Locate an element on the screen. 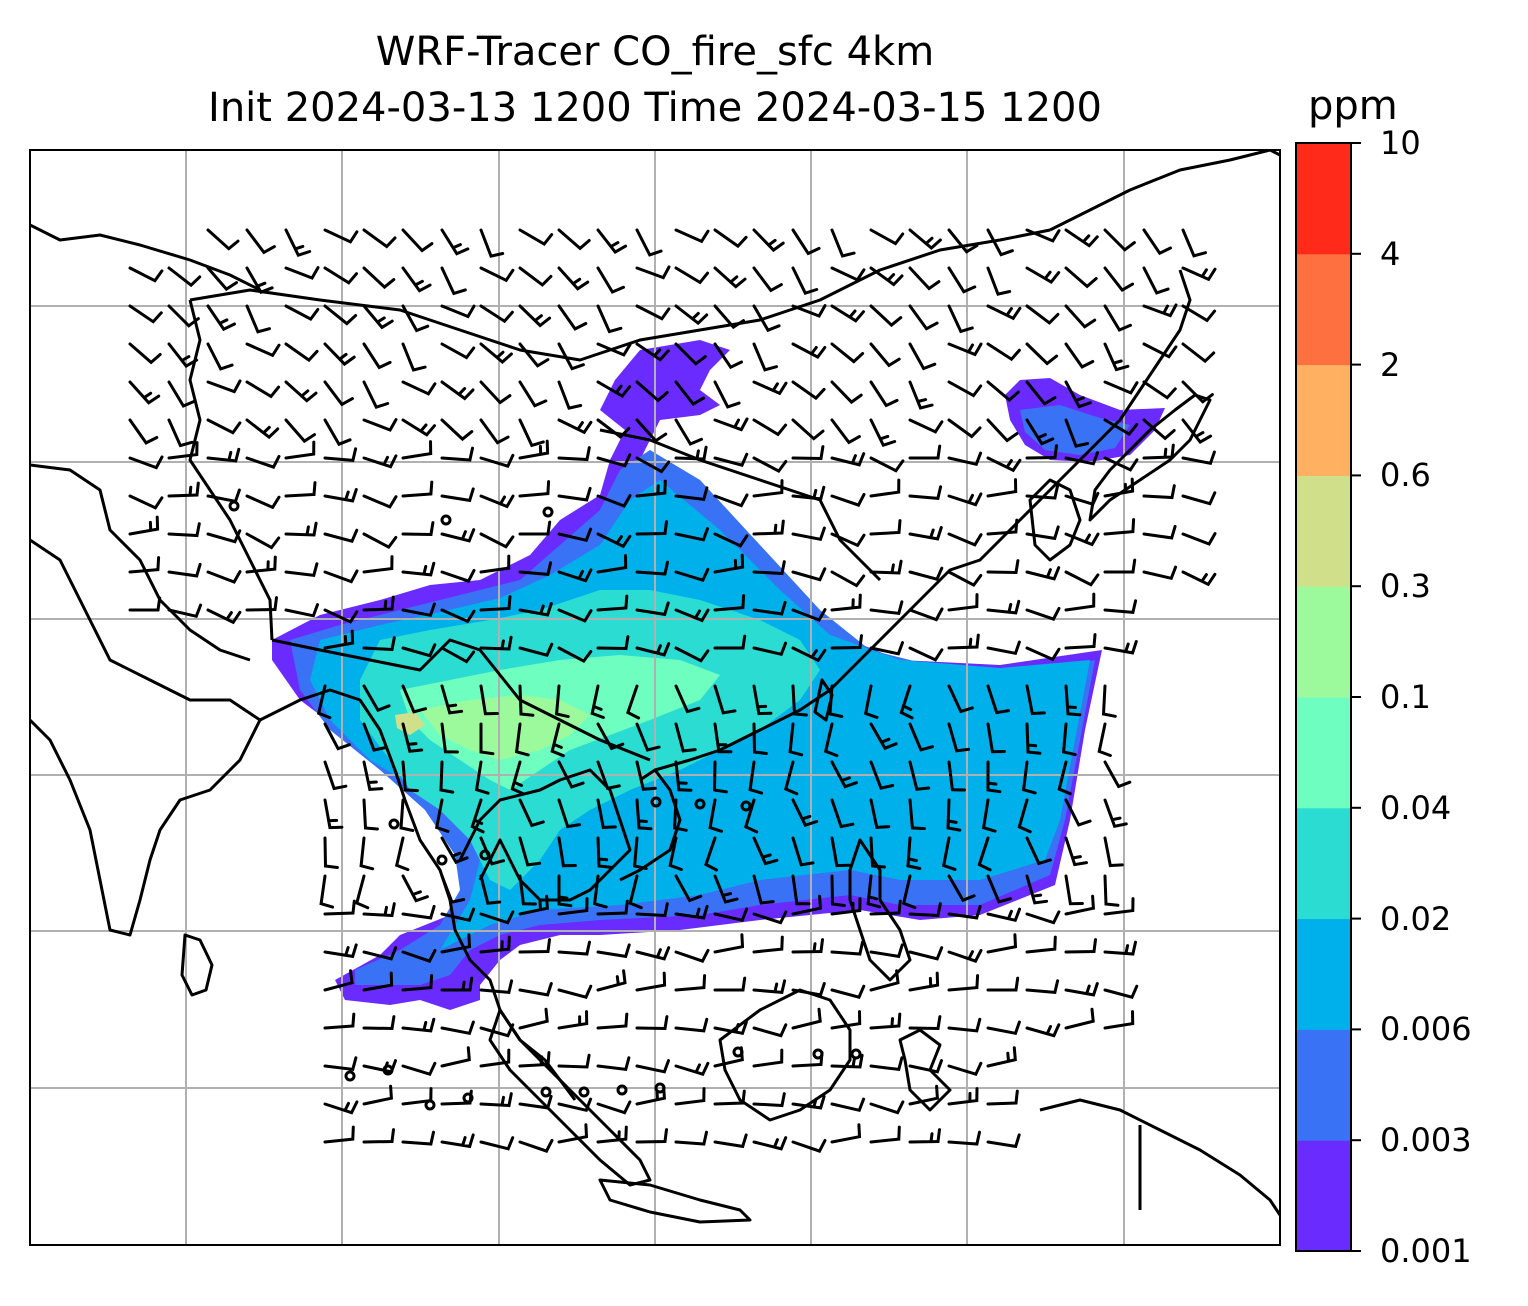 This screenshot has height=1306, width=1528. sri-lanka is located at coordinates (197, 965).